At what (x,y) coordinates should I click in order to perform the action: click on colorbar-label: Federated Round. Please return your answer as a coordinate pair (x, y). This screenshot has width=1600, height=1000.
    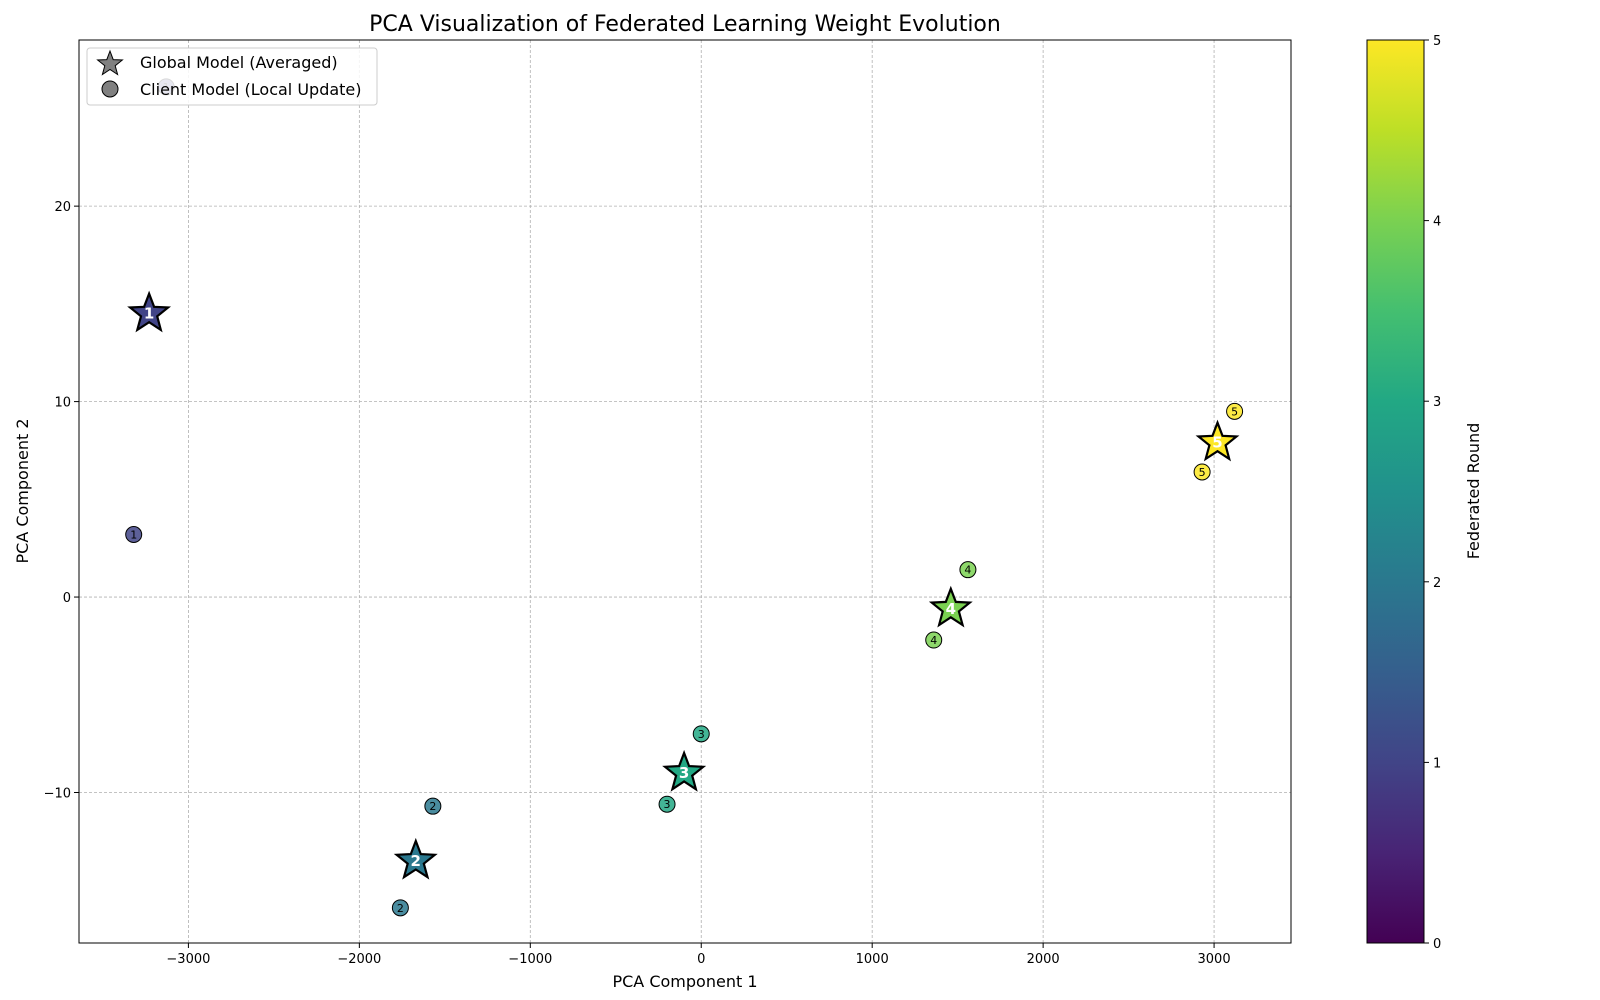
    Looking at the image, I should click on (1473, 491).